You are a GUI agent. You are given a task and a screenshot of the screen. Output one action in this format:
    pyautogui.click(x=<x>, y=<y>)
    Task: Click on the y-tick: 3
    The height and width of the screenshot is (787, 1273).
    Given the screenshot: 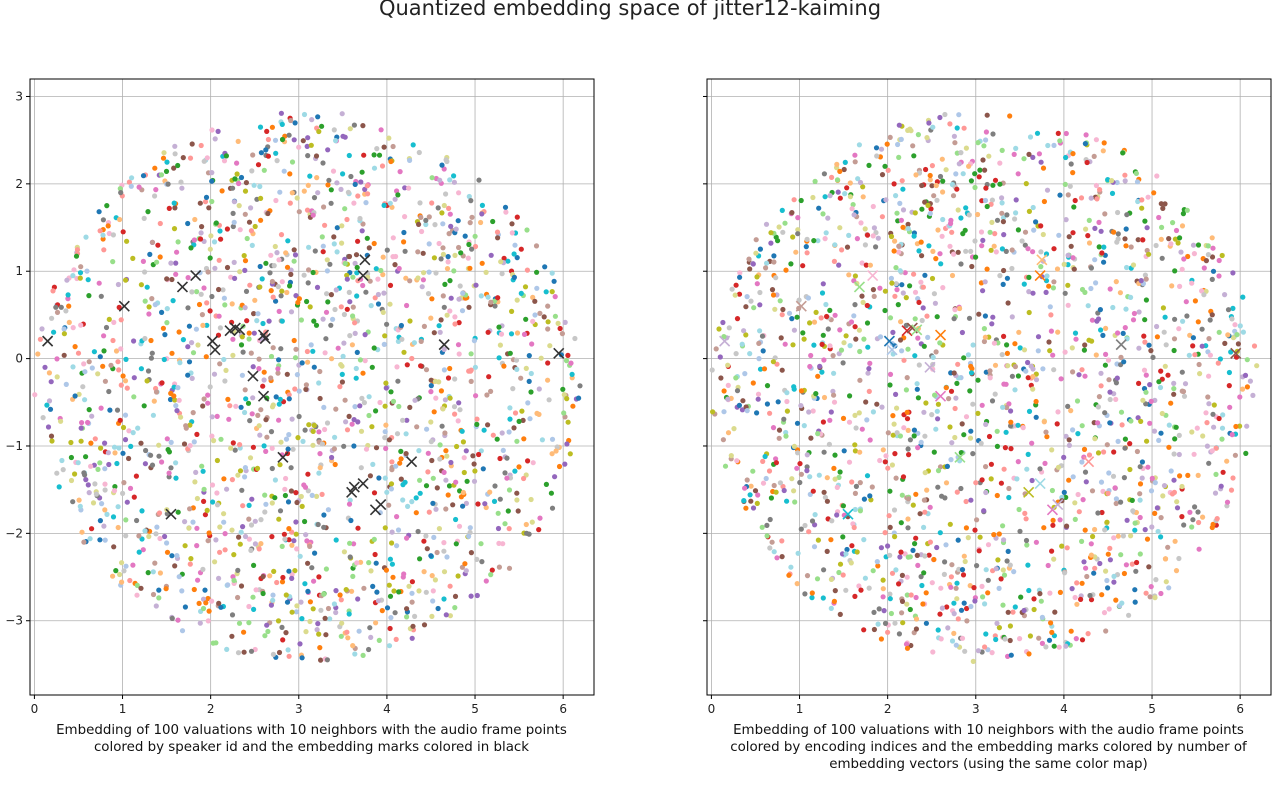 What is the action you would take?
    pyautogui.click(x=22, y=96)
    